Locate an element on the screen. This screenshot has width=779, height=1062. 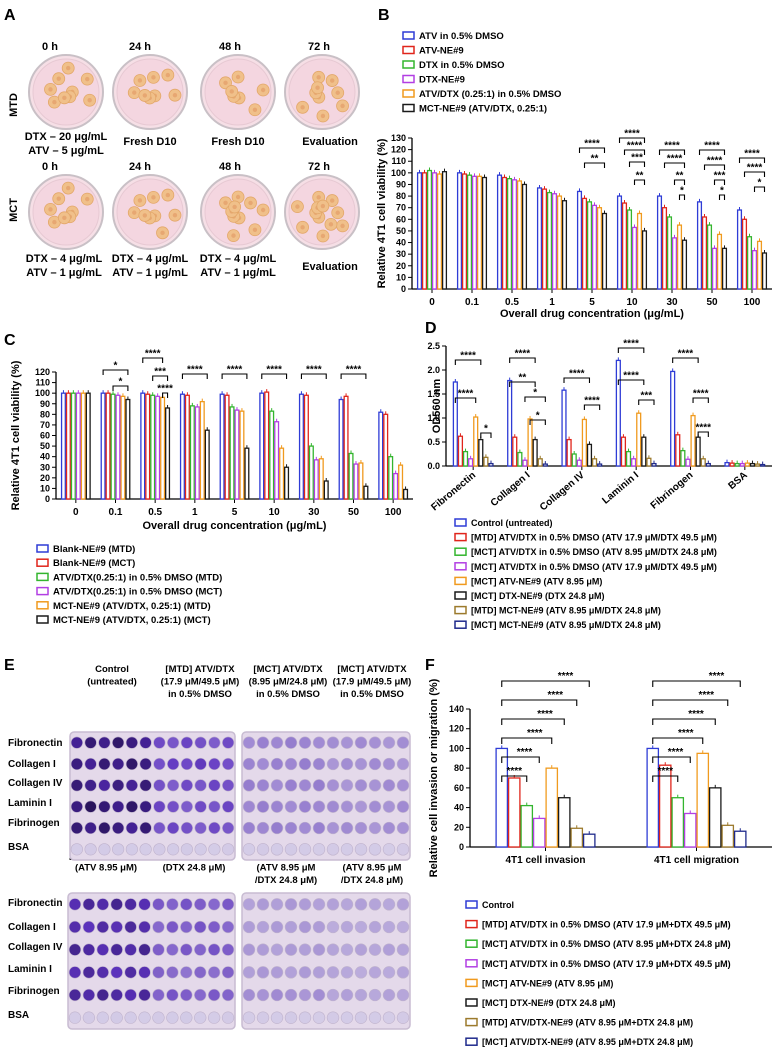
x-tick-label: 5 is located at coordinates (592, 302).